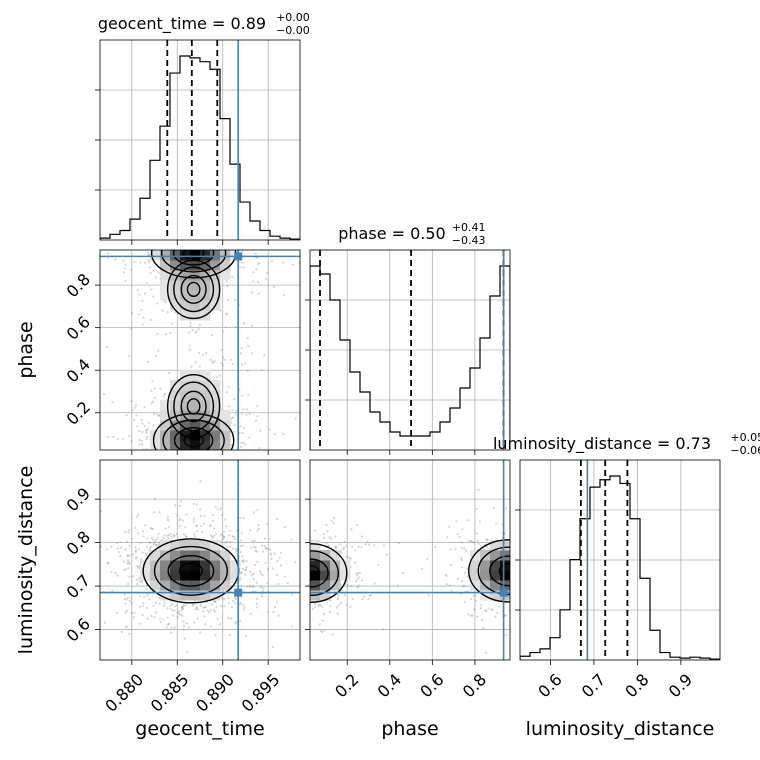 The image size is (760, 760). I want to click on title-text: geocent_time = 0.89, so click(182, 24).